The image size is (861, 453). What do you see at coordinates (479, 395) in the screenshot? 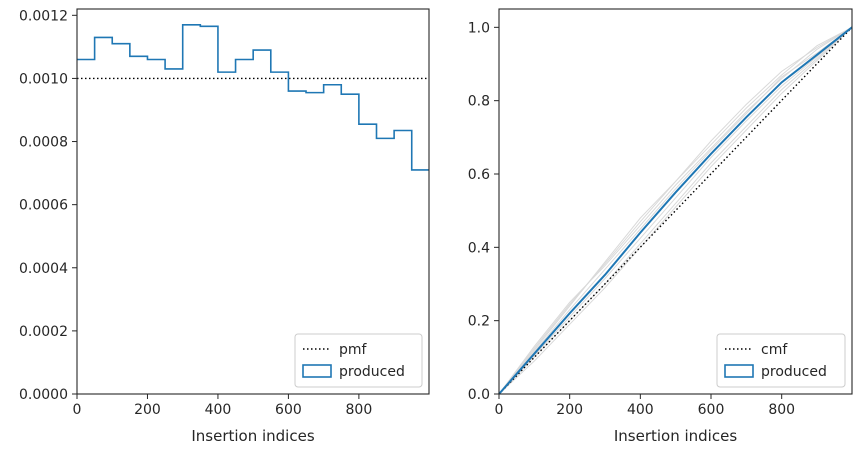
I see `y-tick-label: 0.0` at bounding box center [479, 395].